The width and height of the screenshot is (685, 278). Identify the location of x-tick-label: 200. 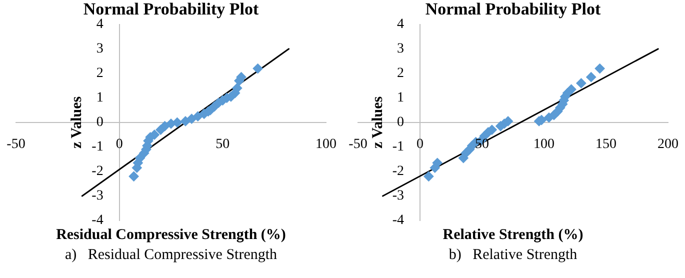
(668, 144).